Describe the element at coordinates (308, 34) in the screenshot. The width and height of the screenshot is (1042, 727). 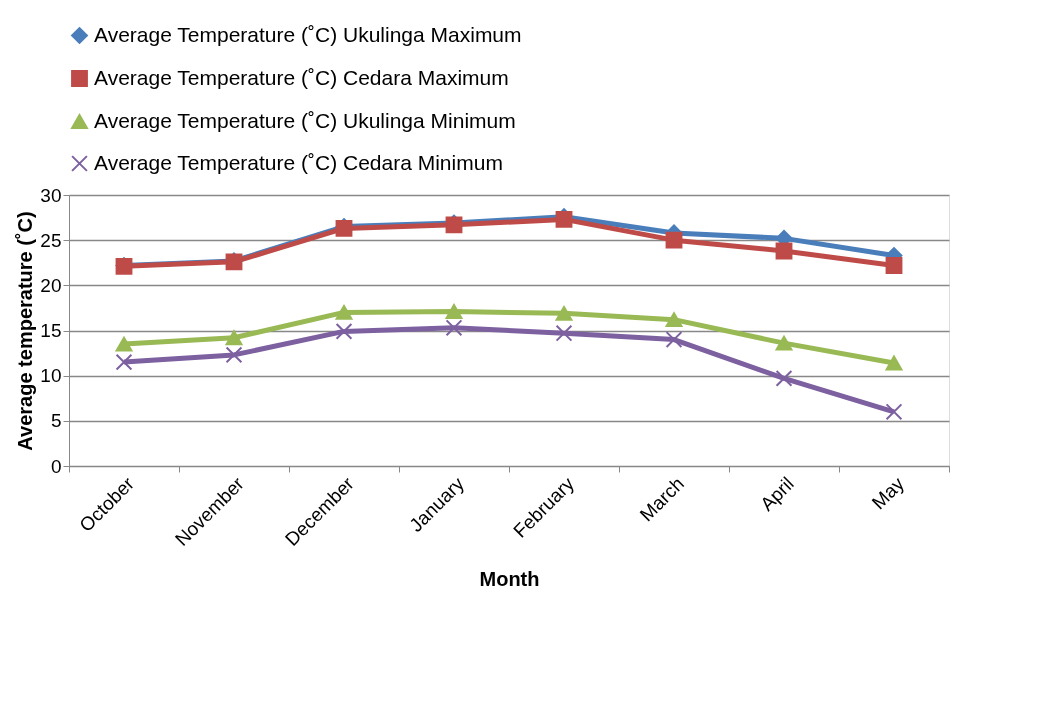
I see `legend-label: Average Temperature (˚C) Ukulinga Maximum` at that location.